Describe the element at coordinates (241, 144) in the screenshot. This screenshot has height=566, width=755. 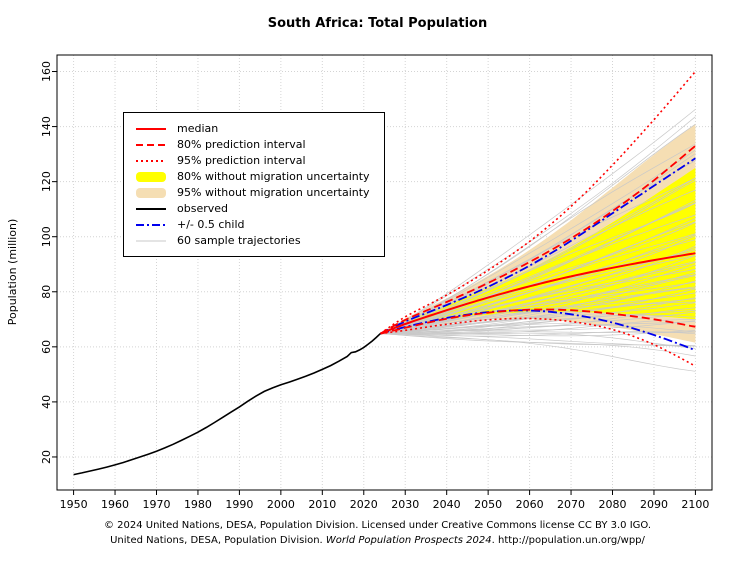
I see `legend-label-80pi: 80% prediction interval` at that location.